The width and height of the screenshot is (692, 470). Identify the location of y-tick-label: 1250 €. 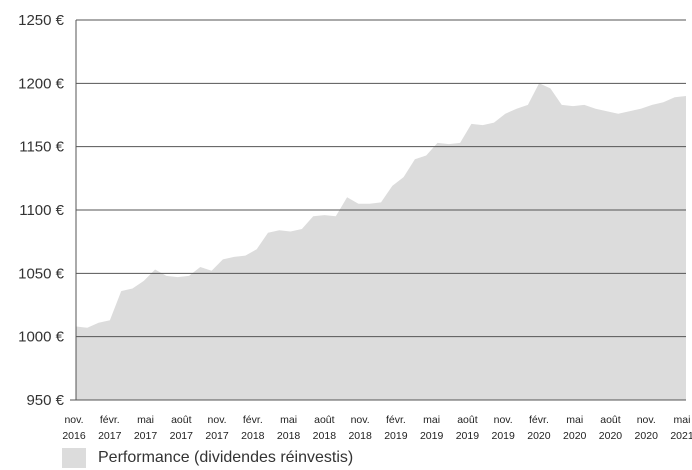
(41, 20).